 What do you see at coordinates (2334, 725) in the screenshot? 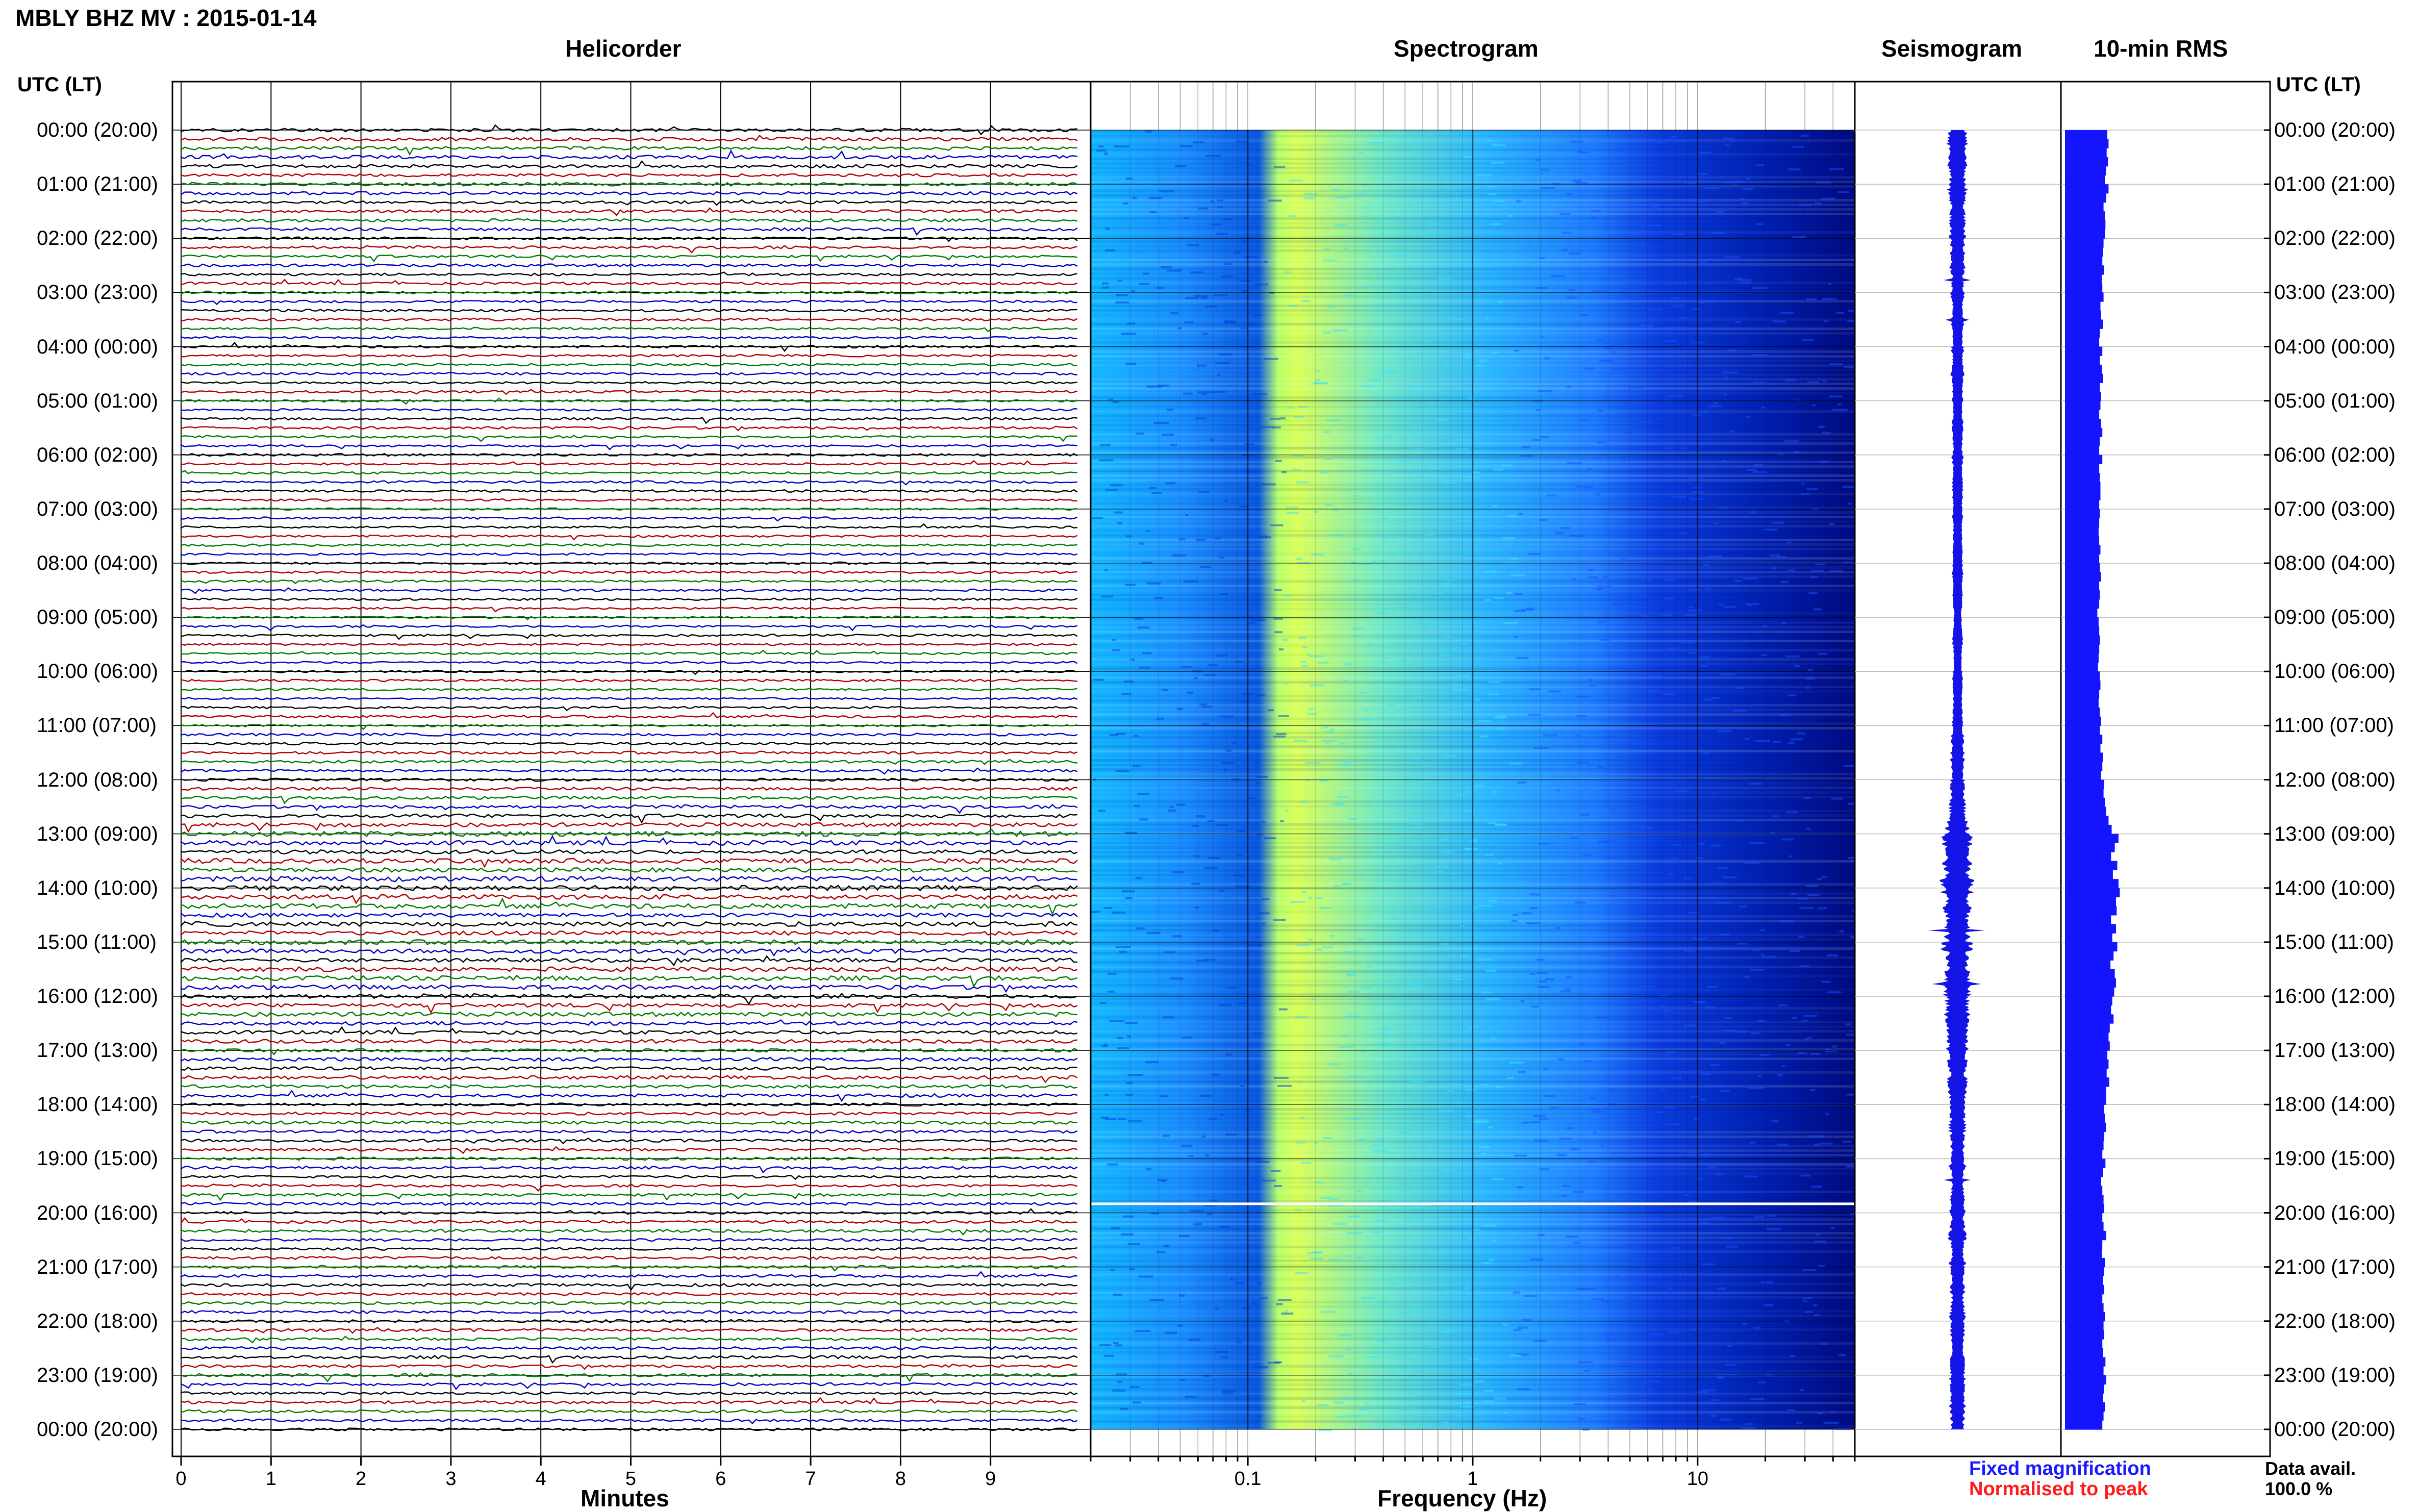
I see `right-time-label: 11:00 (07:00)` at bounding box center [2334, 725].